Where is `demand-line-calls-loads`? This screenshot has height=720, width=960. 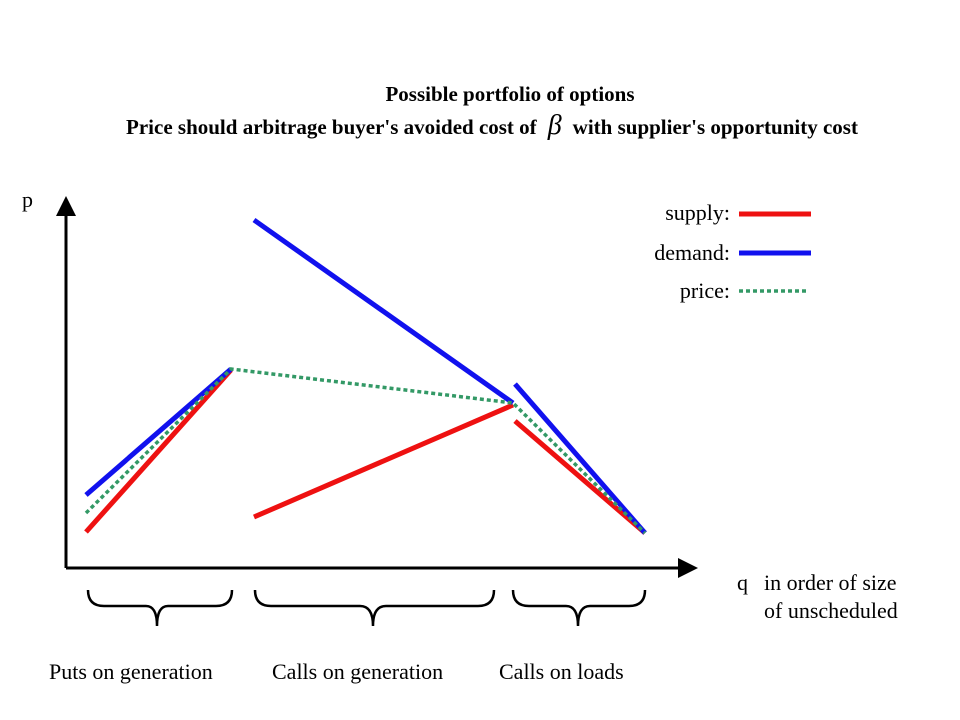 demand-line-calls-loads is located at coordinates (580, 458).